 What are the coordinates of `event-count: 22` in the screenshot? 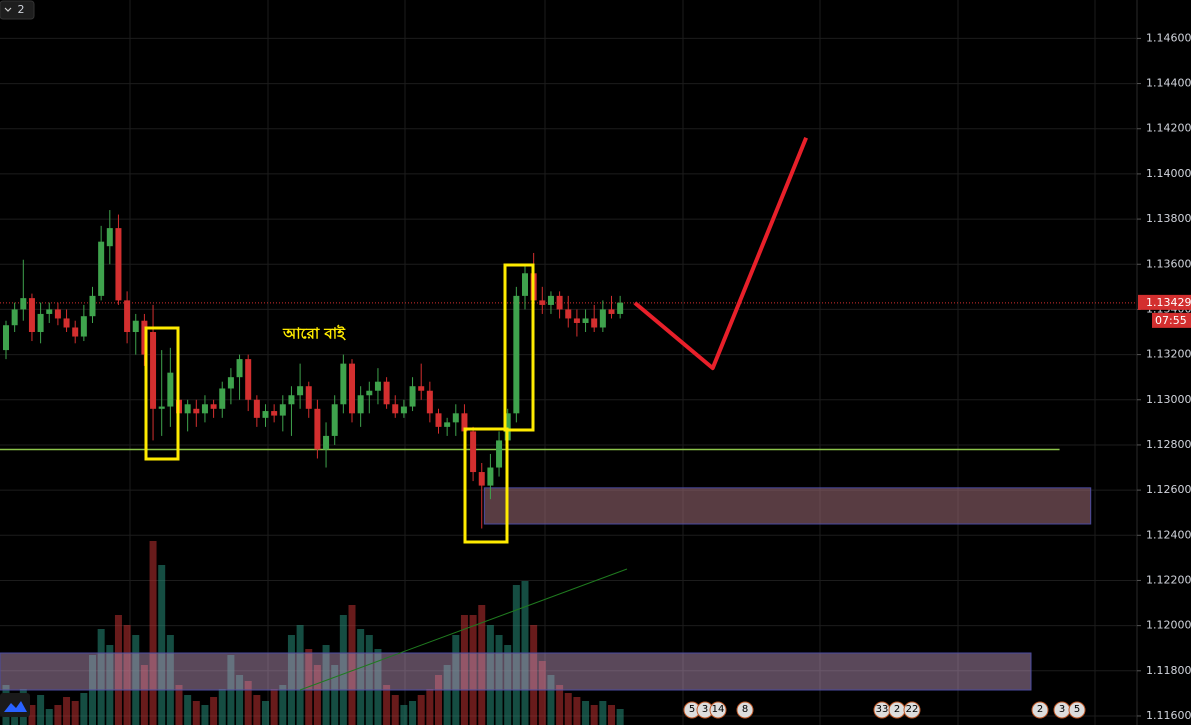 It's located at (912, 709).